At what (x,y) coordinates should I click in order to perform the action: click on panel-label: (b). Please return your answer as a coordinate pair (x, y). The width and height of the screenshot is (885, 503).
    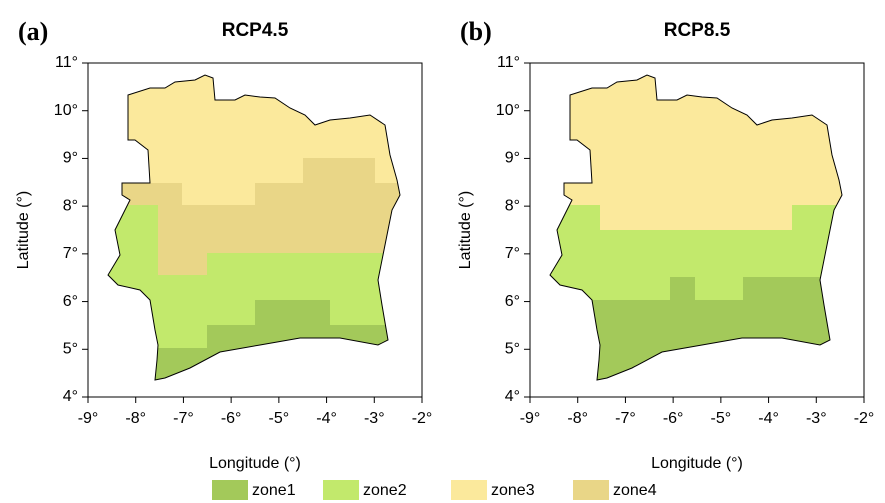
    Looking at the image, I should click on (476, 31).